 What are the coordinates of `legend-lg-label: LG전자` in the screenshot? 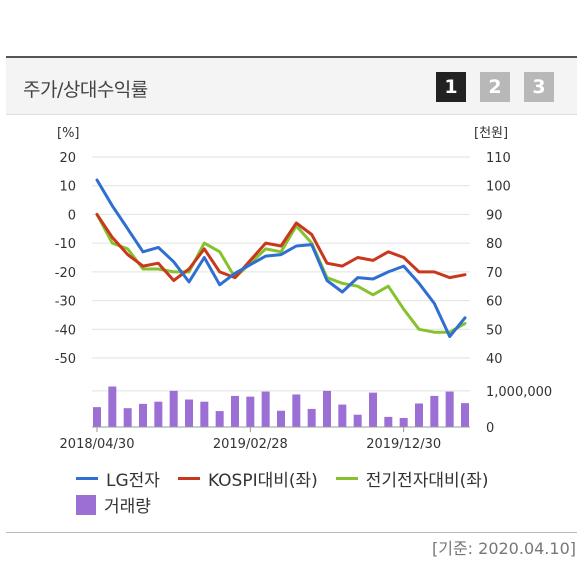 It's located at (133, 481).